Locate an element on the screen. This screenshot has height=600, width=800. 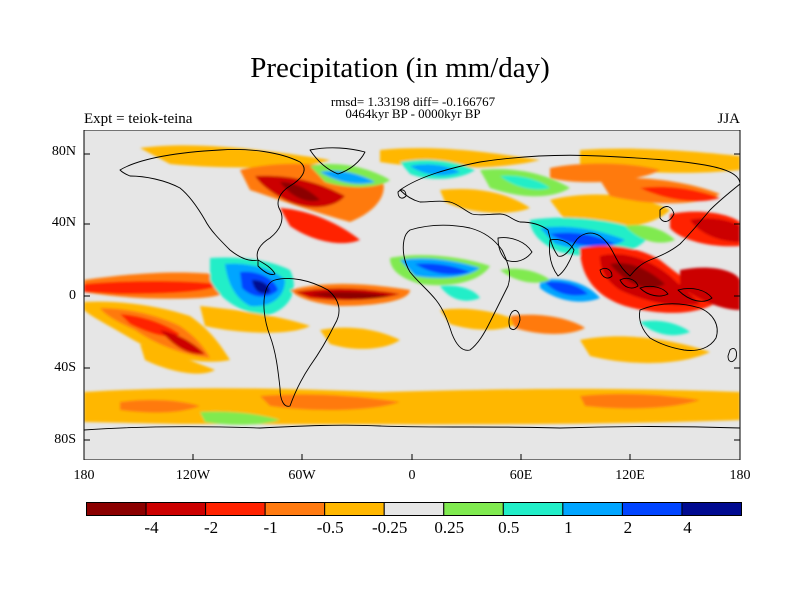
colorbar-label: -2 is located at coordinates (211, 527).